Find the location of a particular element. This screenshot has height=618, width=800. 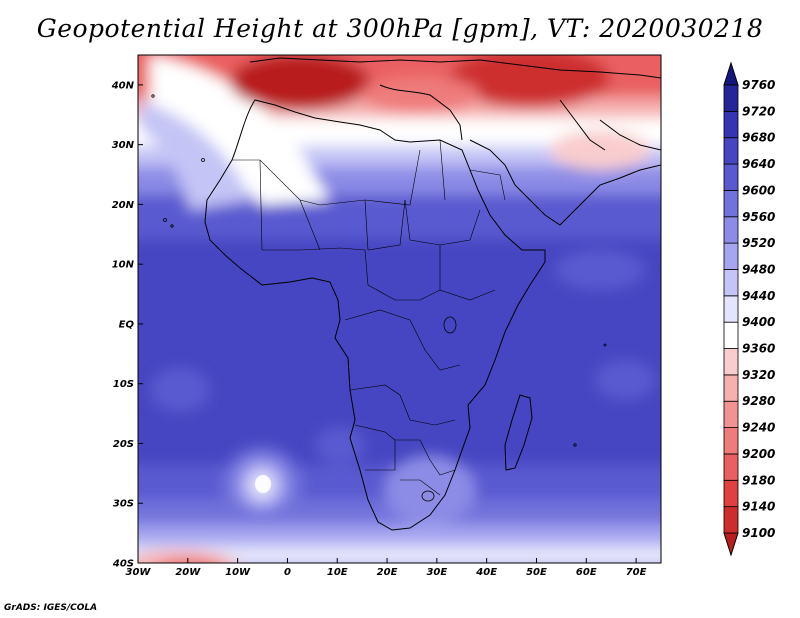

colorbar-label: 9400 is located at coordinates (758, 322).